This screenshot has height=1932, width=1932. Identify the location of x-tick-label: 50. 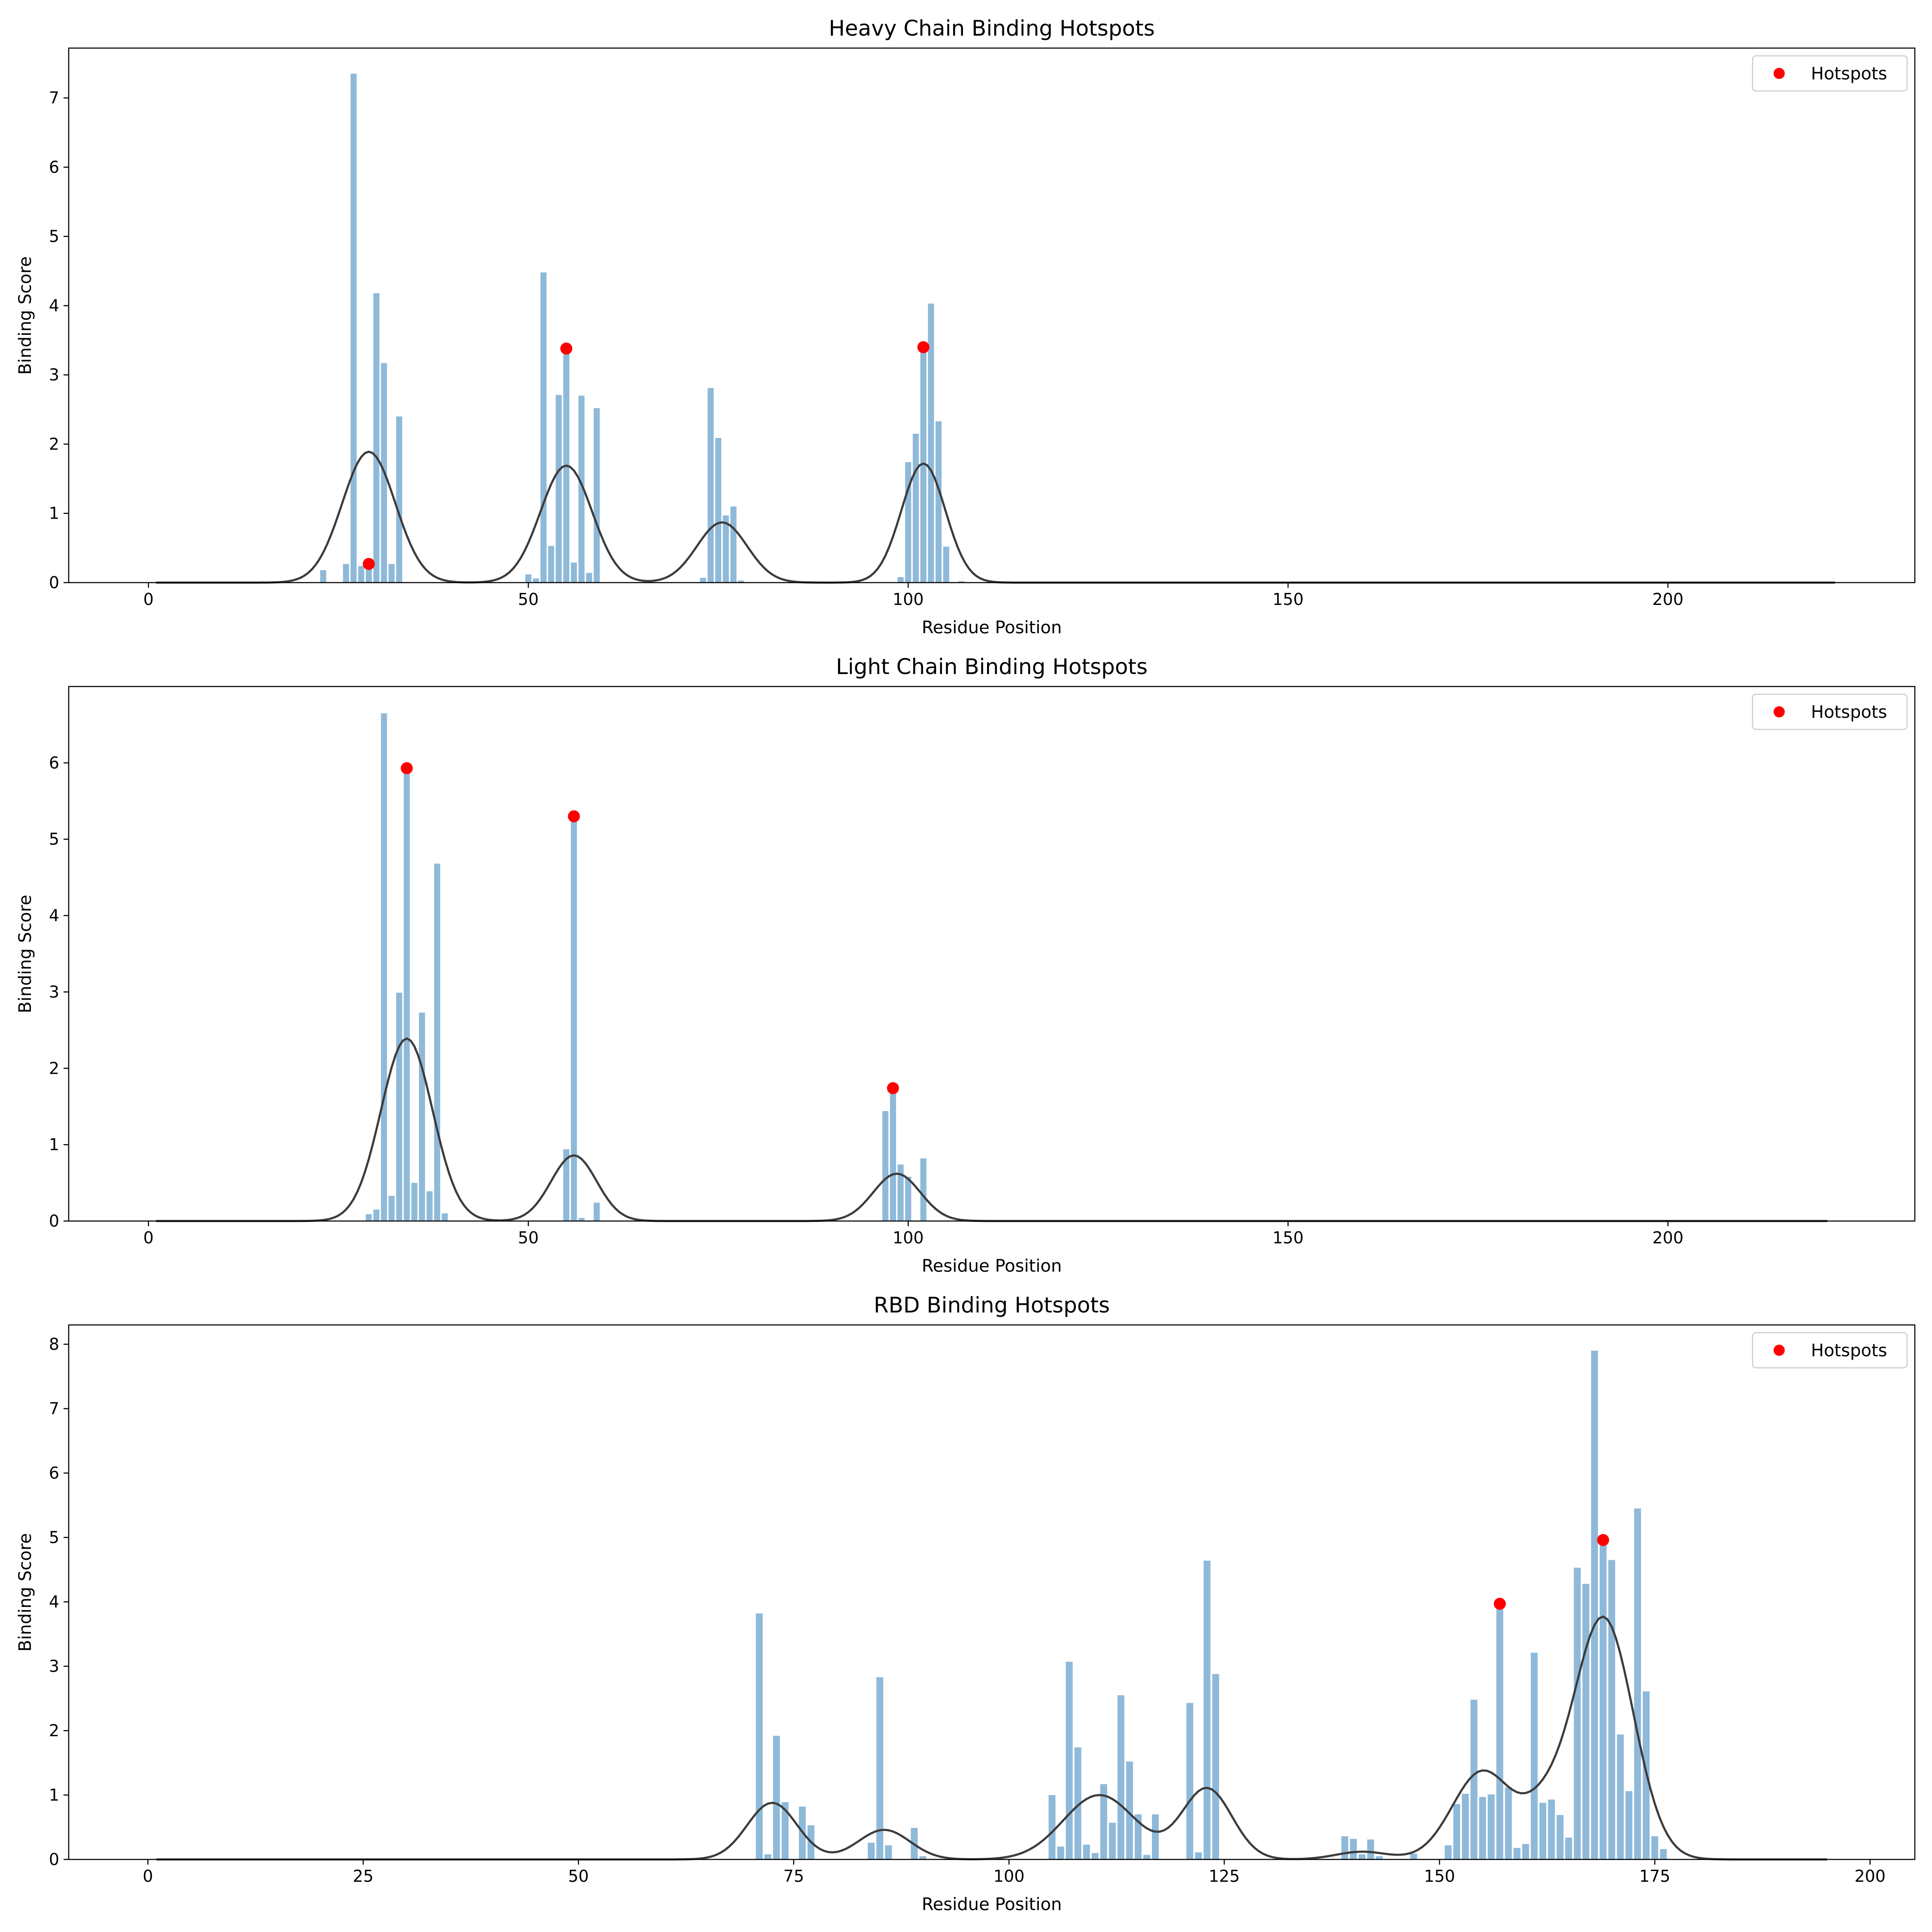
(578, 1877).